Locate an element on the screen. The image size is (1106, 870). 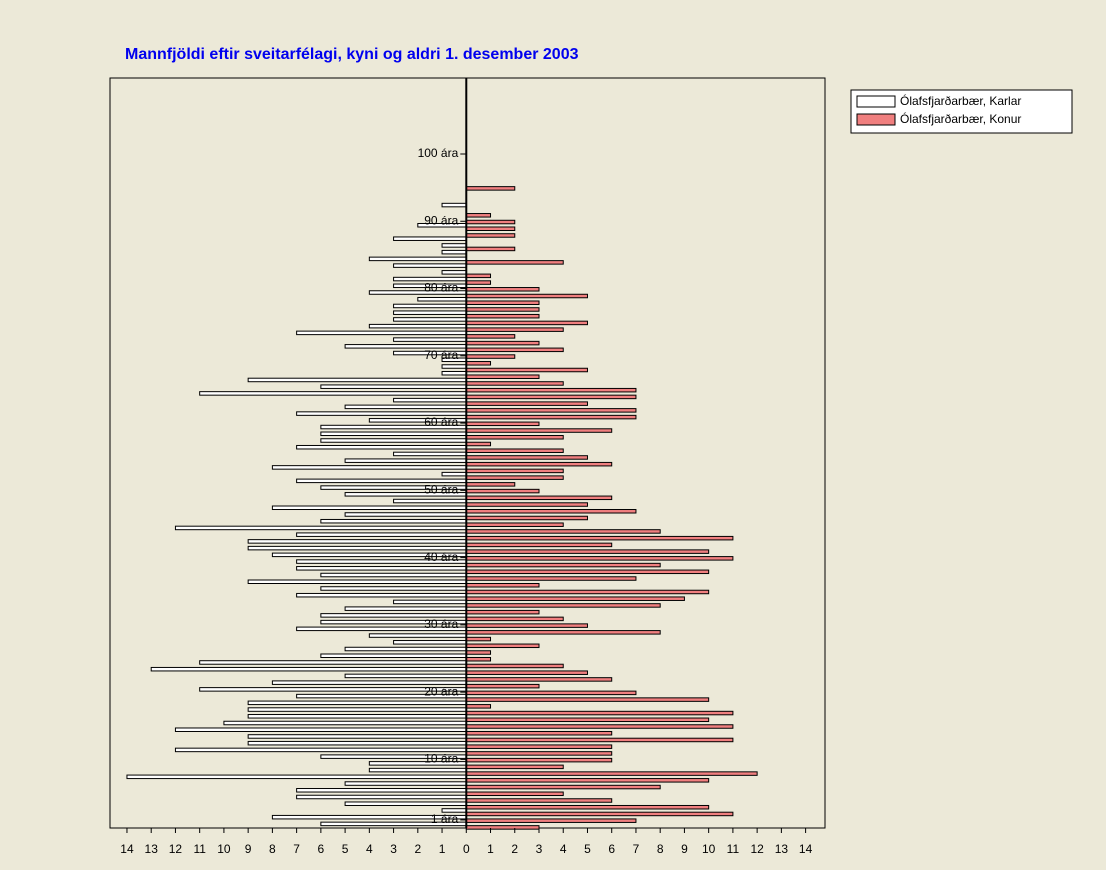
legend-label: Ólafsfjarðarbær, Konur is located at coordinates (960, 118).